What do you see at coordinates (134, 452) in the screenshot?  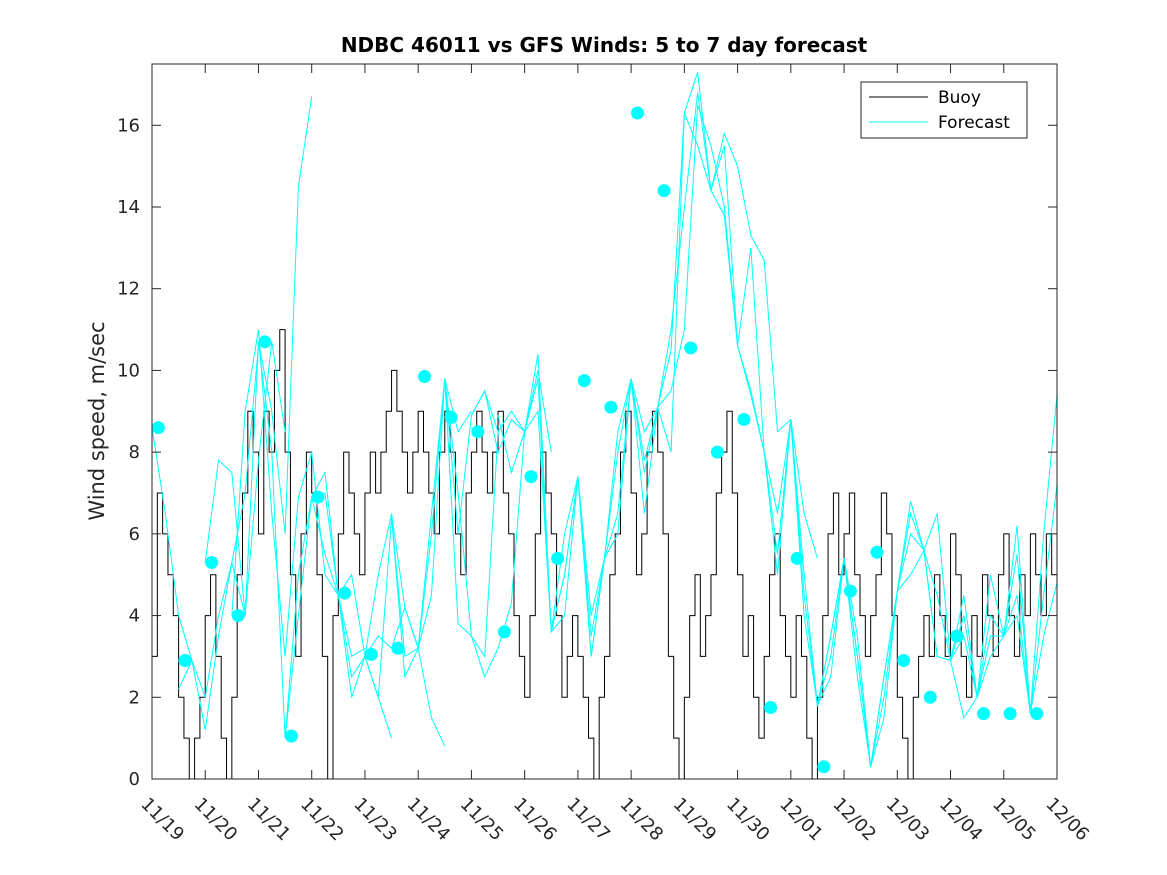 I see `y-tick-label: 8` at bounding box center [134, 452].